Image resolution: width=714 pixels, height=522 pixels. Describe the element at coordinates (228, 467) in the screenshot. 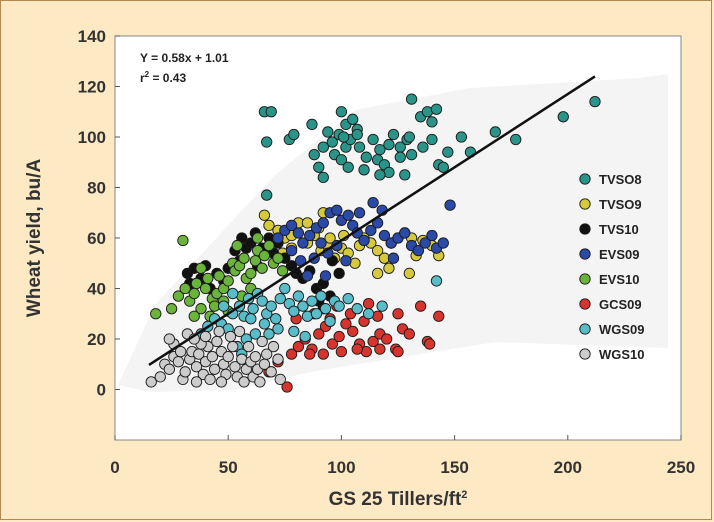

I see `x-tick-label: 50` at that location.